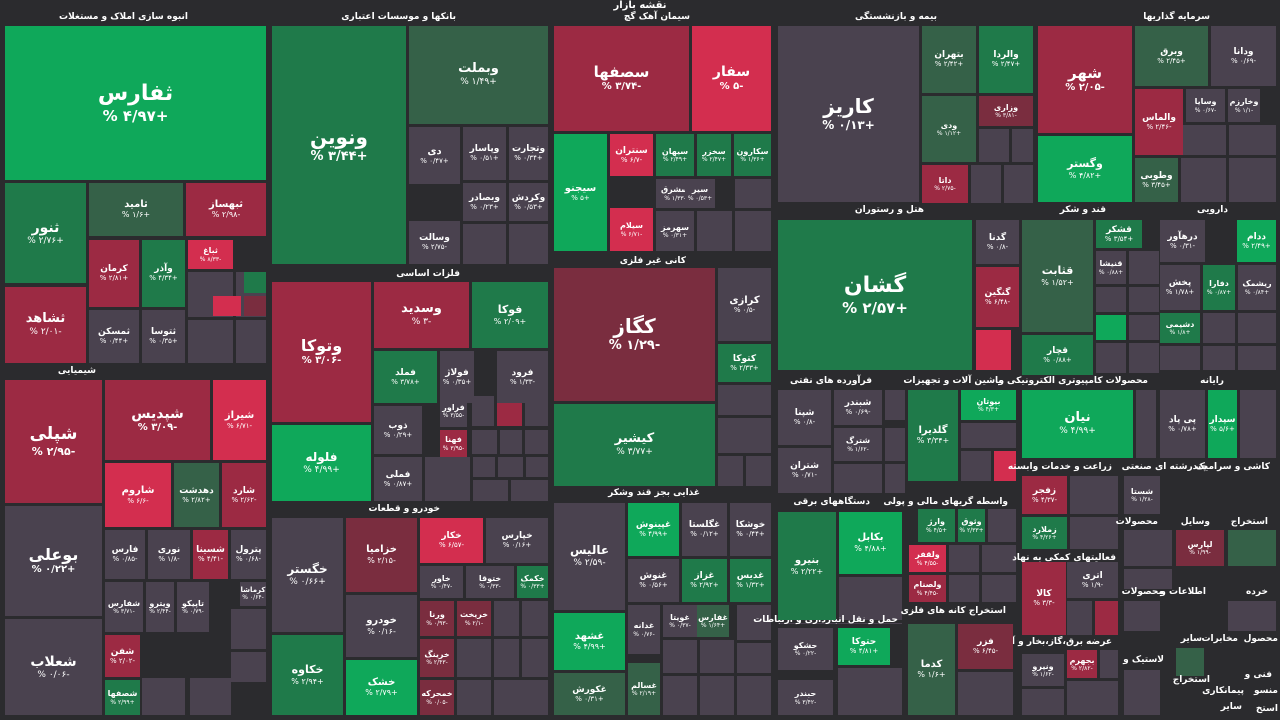  Describe the element at coordinates (381, 687) in the screenshot. I see `stock-tile: خشک +۲/۷۹ %` at that location.